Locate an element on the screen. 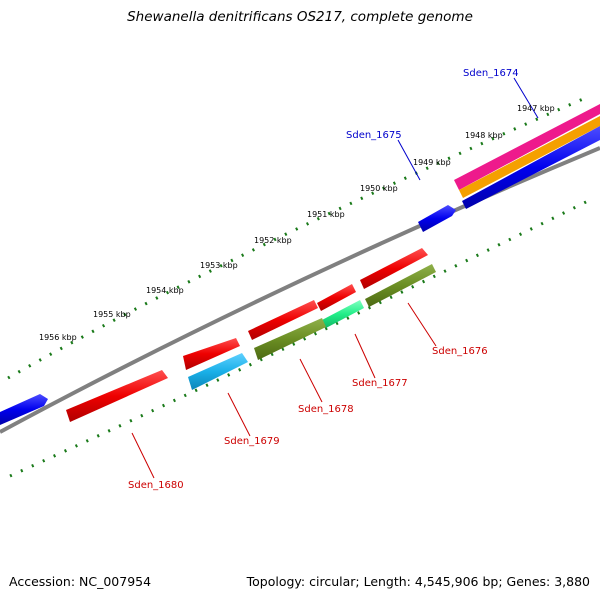 This screenshot has height=600, width=600. scale-label-1947: 1947 kbp is located at coordinates (536, 108).